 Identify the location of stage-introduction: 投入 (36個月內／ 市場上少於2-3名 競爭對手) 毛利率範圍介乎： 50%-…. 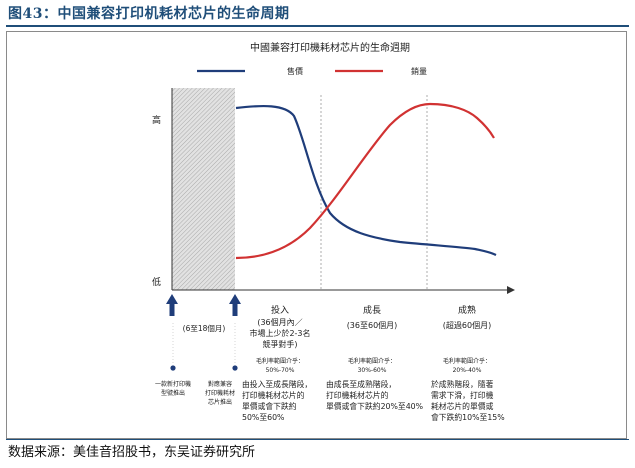
(277, 363).